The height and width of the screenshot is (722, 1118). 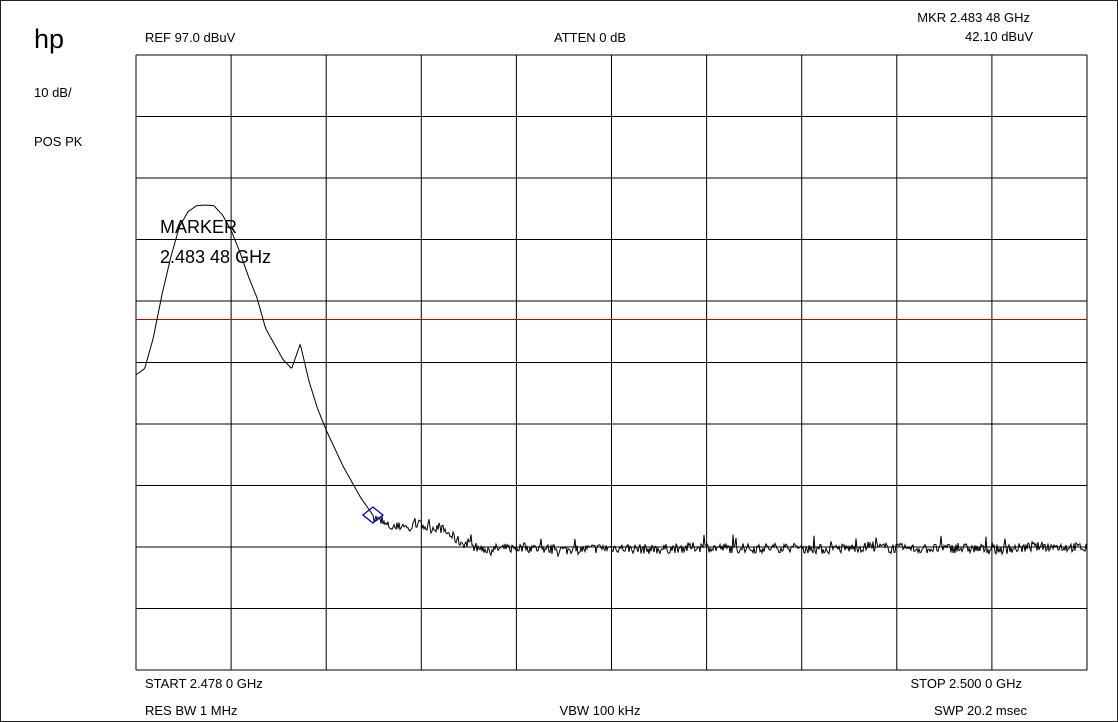 What do you see at coordinates (215, 257) in the screenshot?
I see `marker-annotation-frequency: 2.483 48 GHz` at bounding box center [215, 257].